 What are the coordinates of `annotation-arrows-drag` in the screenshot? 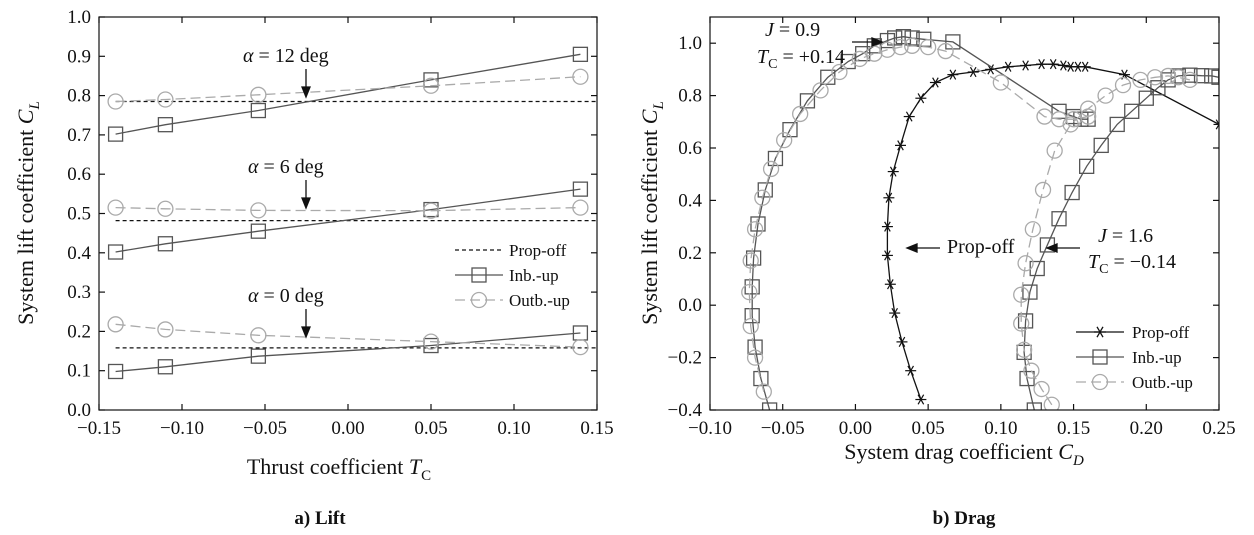 It's located at (966, 145).